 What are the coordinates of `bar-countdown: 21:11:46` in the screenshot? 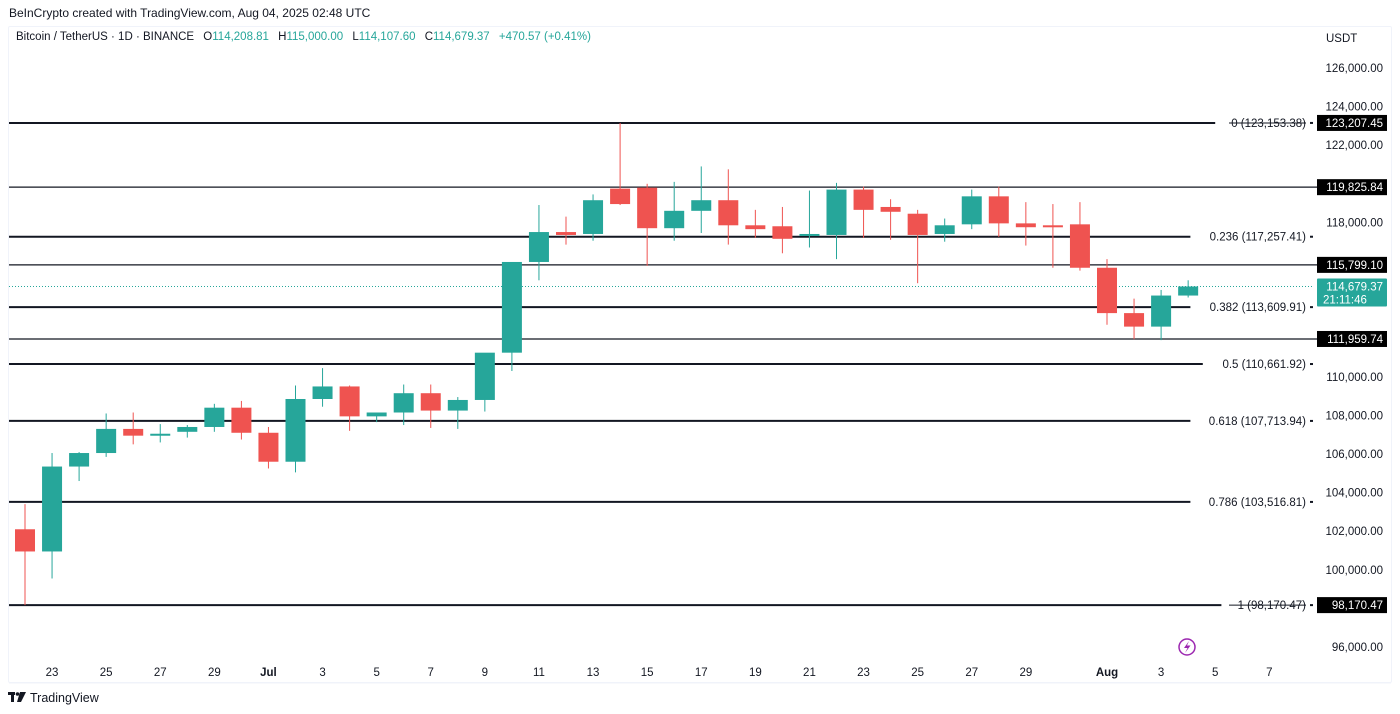 It's located at (1345, 300).